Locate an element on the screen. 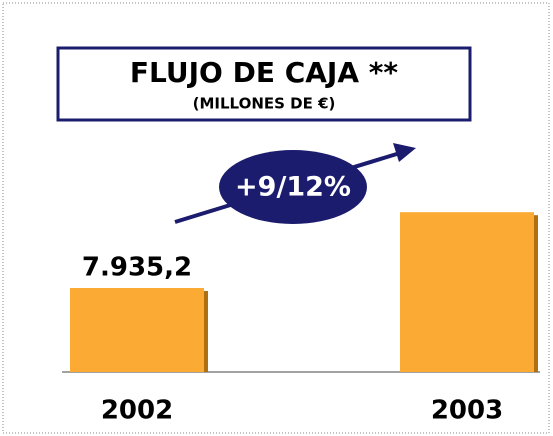  title-box is located at coordinates (264, 84).